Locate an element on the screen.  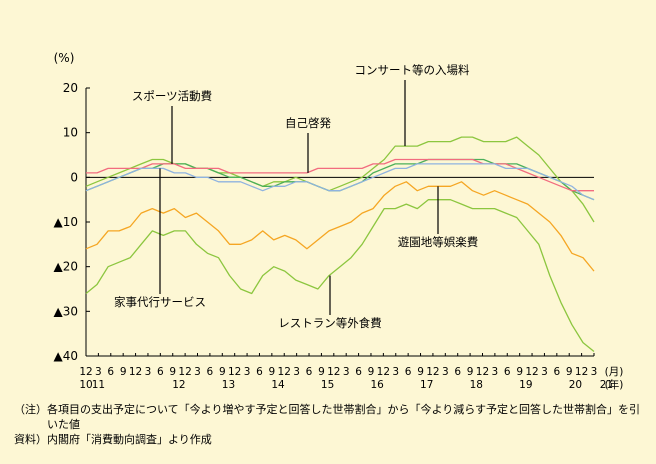
note-prefix: （注） is located at coordinates (30, 409).